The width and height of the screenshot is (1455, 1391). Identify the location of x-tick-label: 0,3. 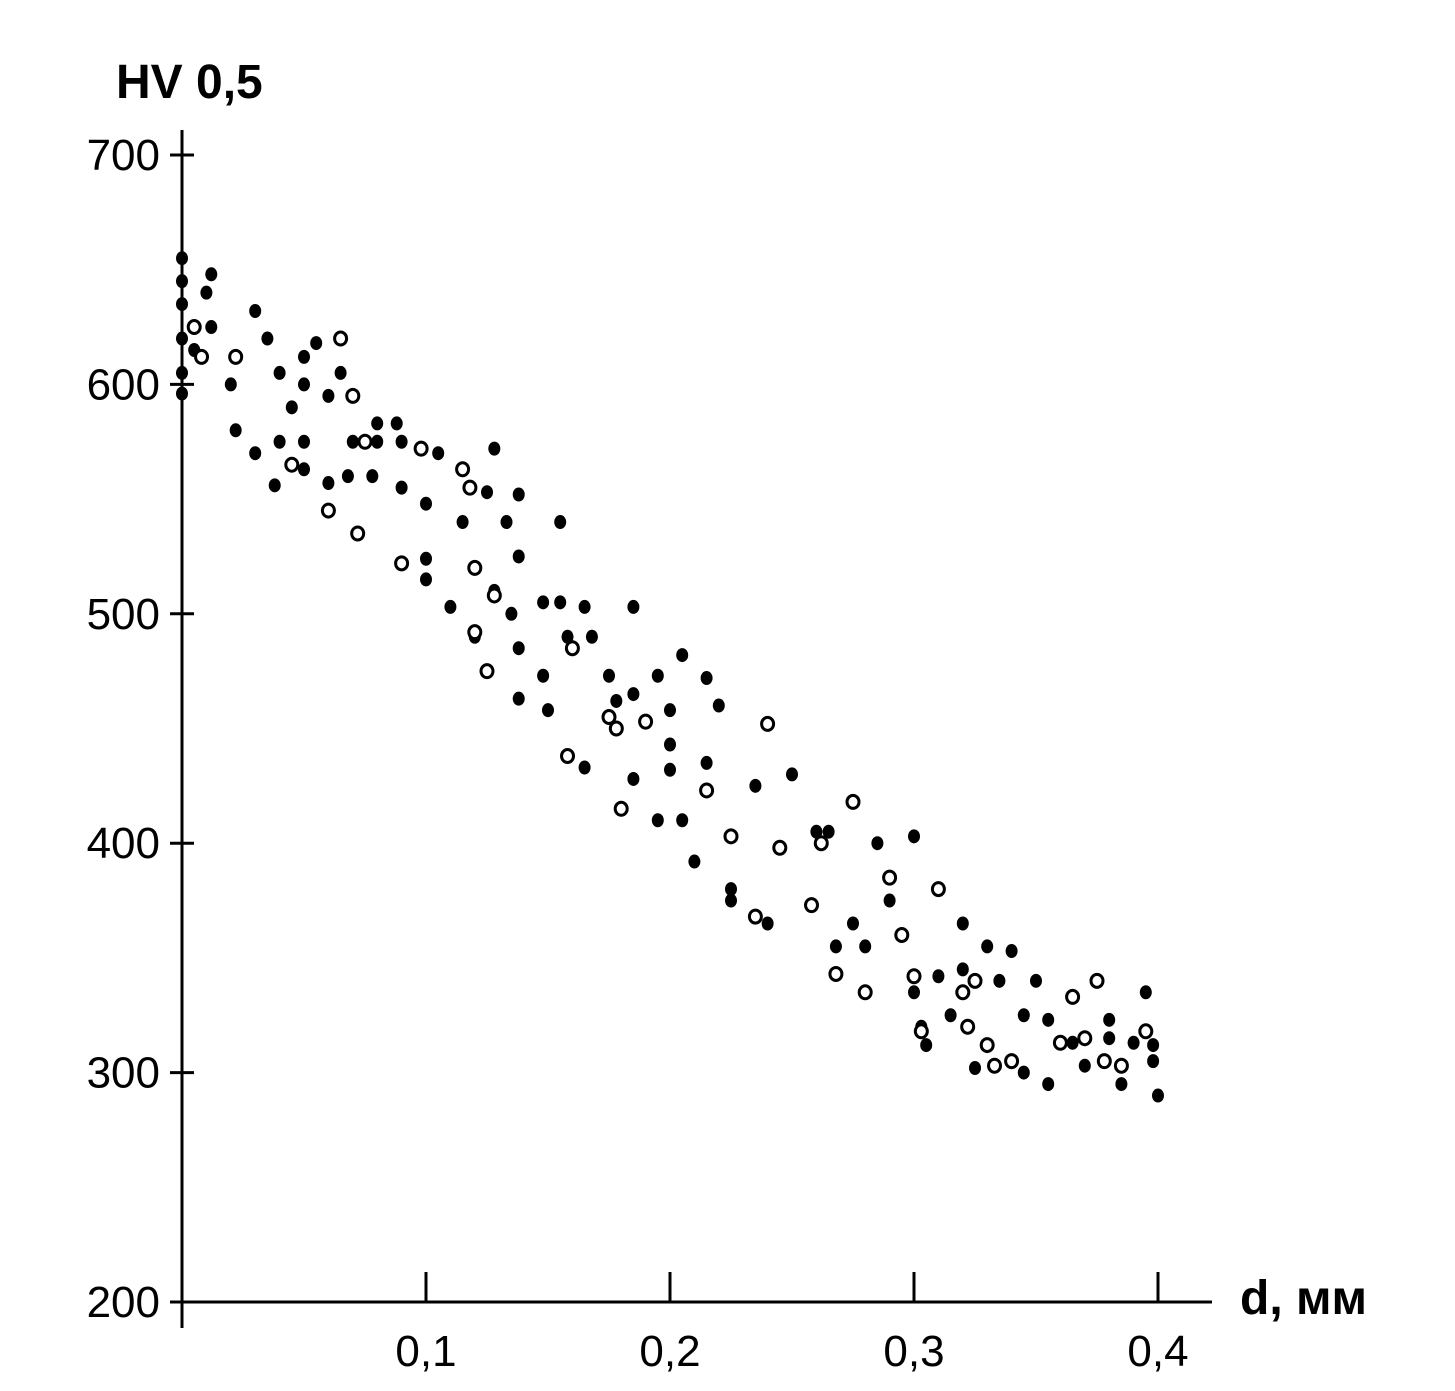
(913, 1351).